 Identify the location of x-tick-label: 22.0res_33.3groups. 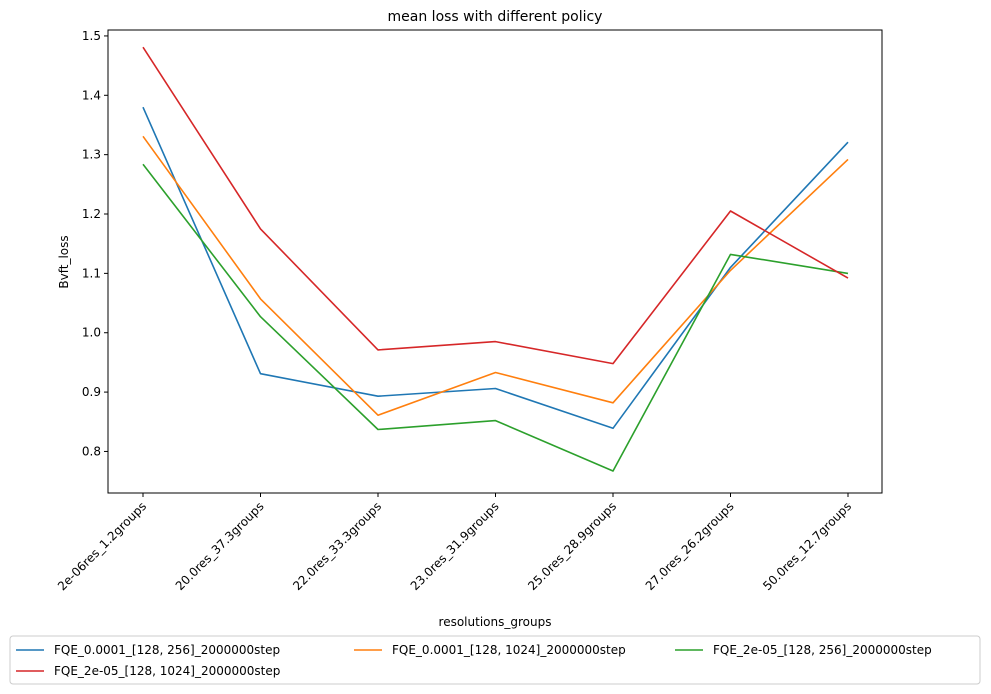
(337, 546).